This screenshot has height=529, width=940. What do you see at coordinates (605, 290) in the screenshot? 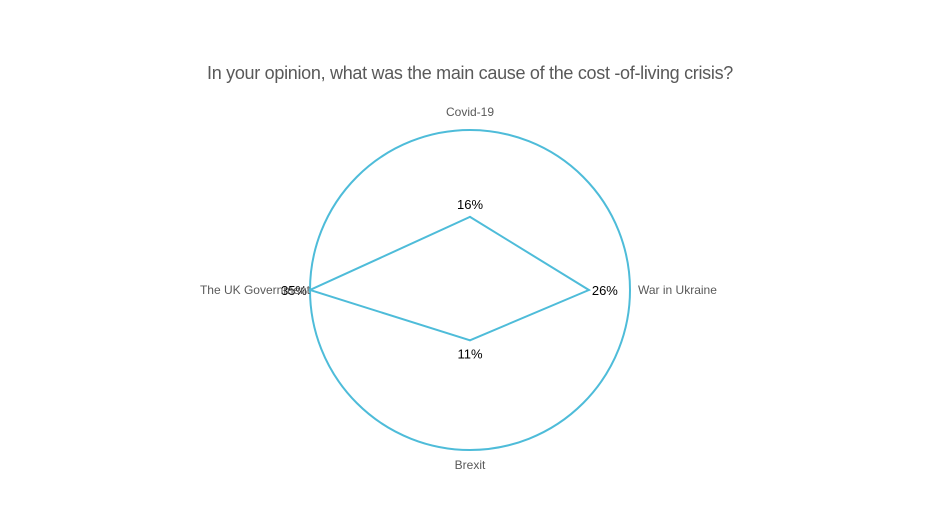
I see `data-label-war-in-ukraine: 26%` at bounding box center [605, 290].